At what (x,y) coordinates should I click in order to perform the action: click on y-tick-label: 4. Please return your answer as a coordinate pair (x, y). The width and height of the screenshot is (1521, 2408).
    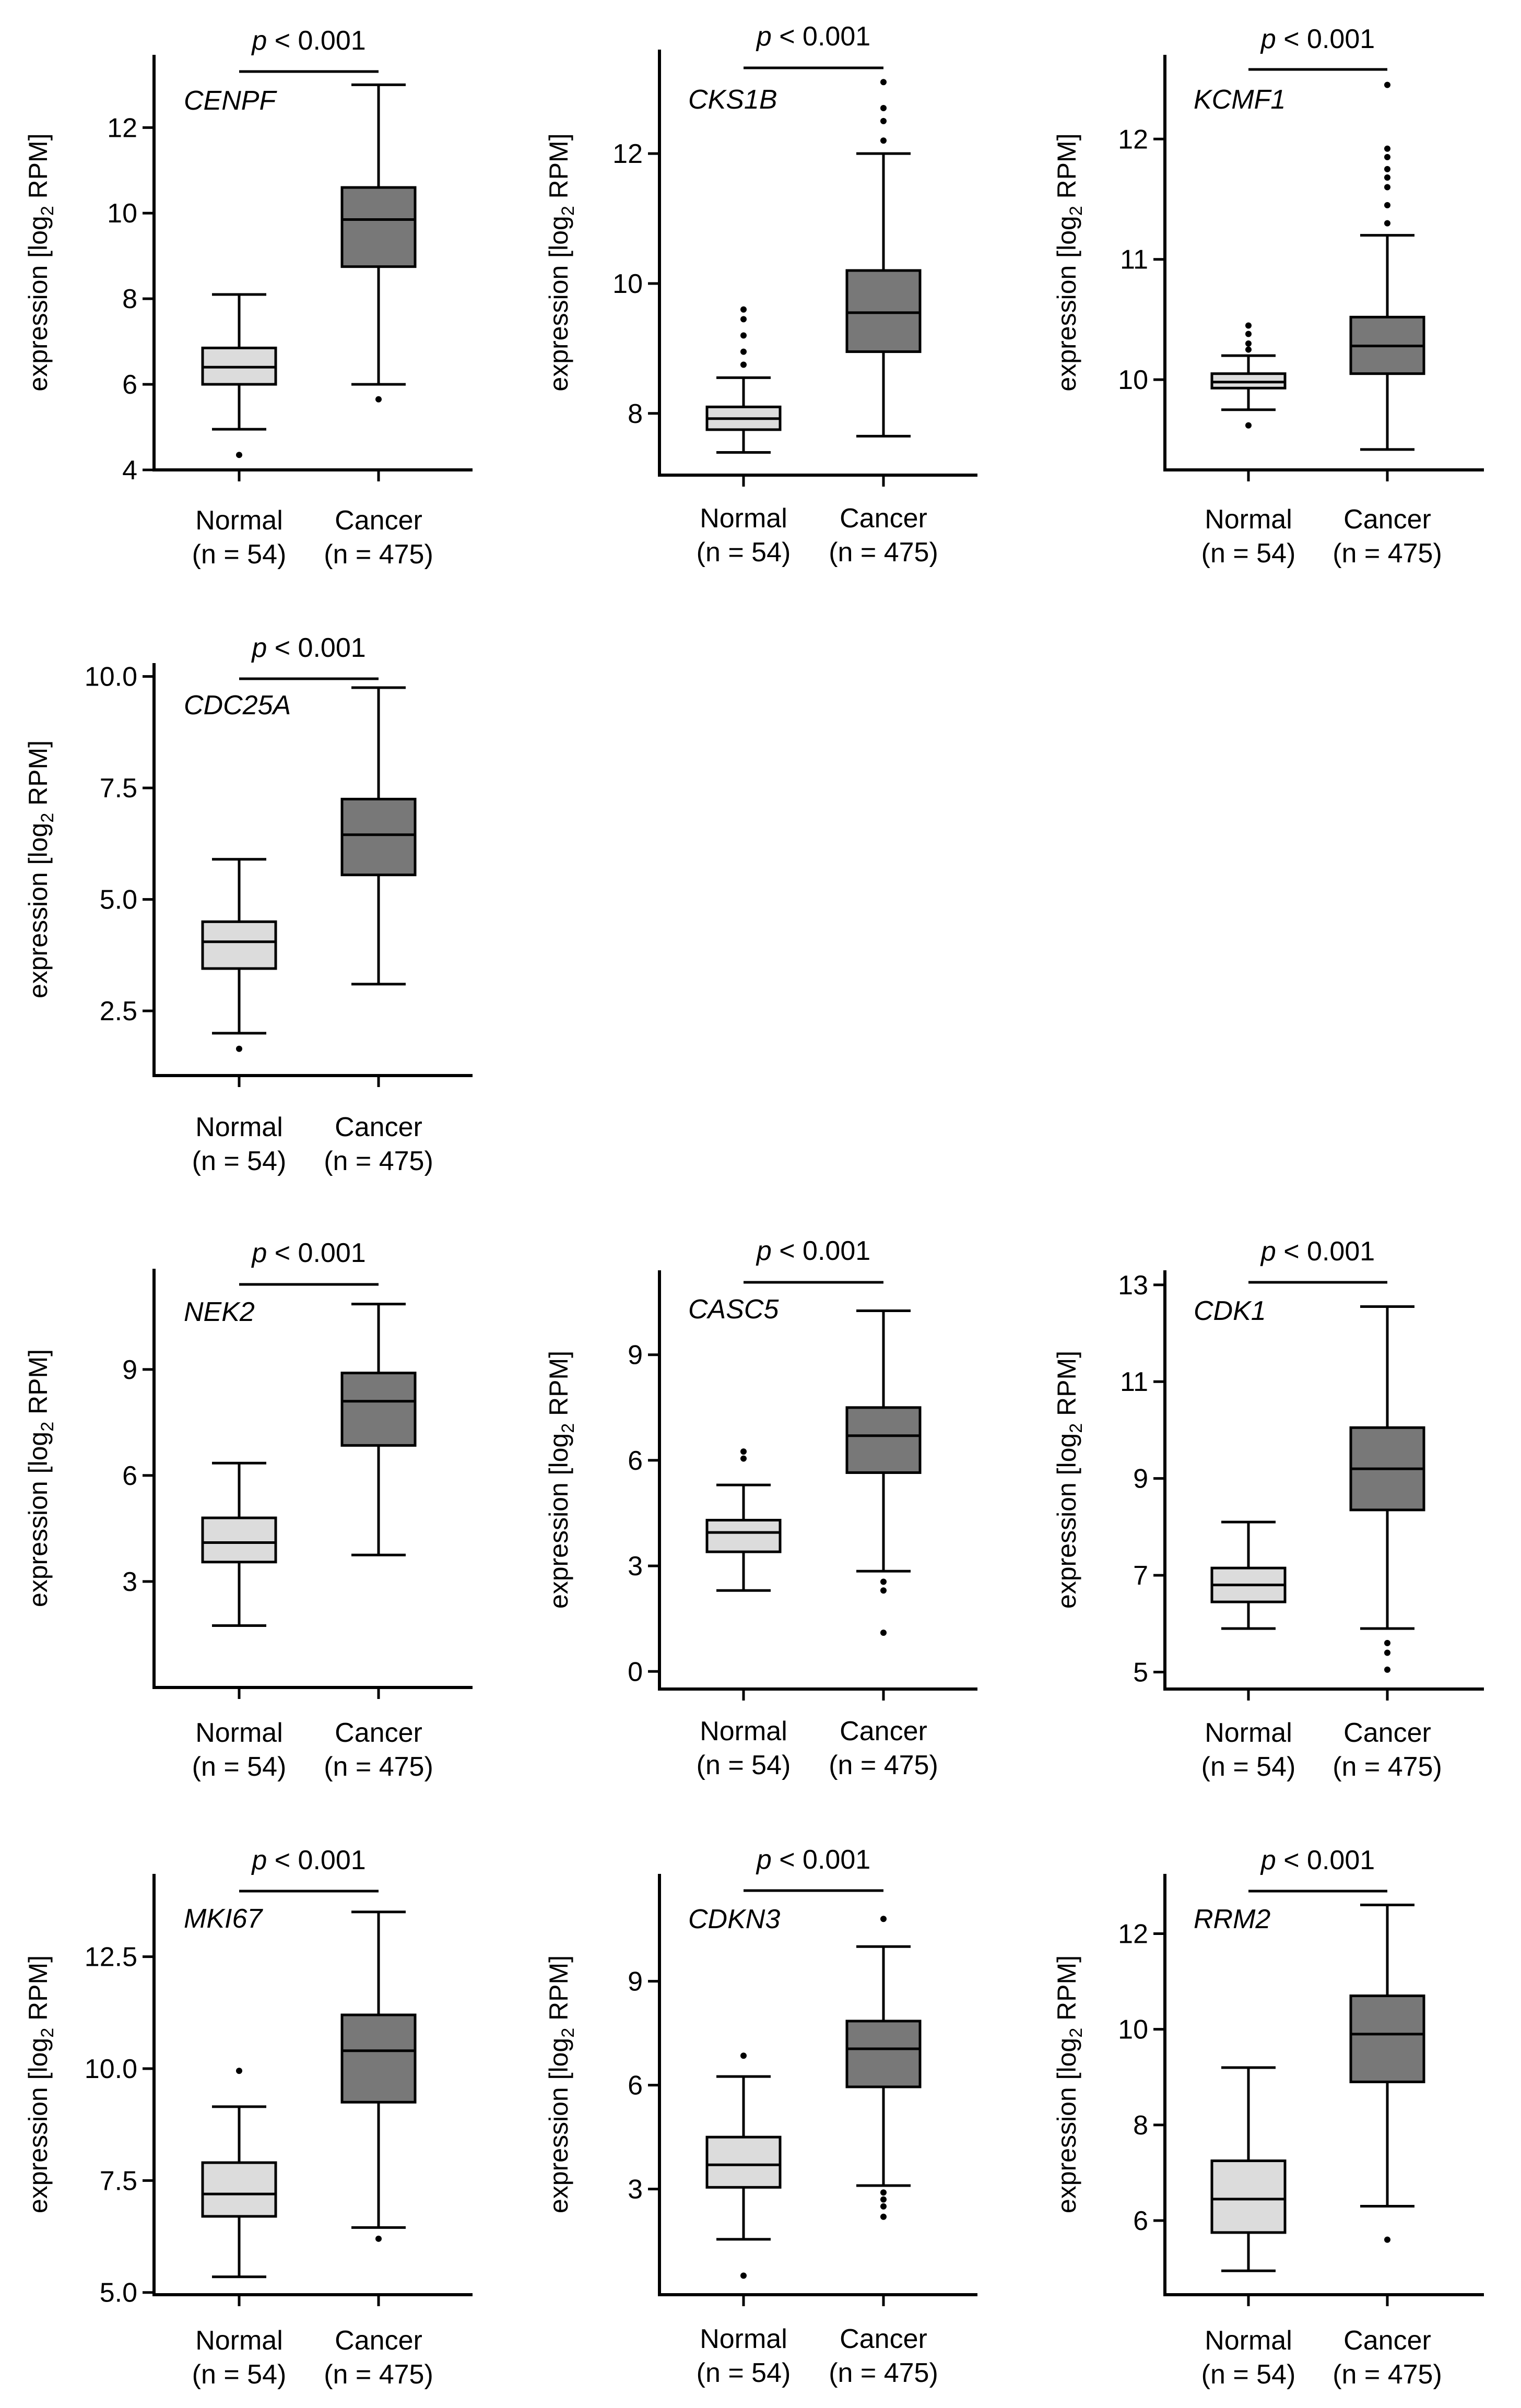
    Looking at the image, I should click on (129, 471).